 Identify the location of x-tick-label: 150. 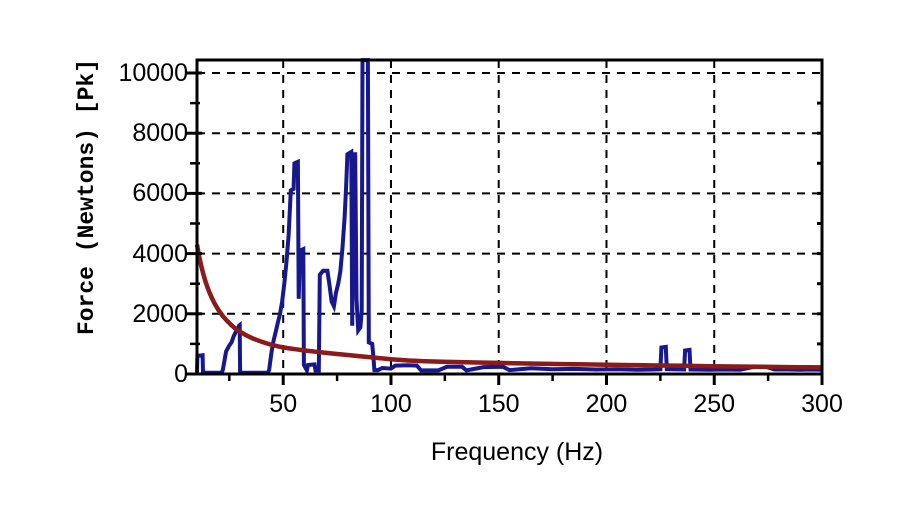
(498, 404).